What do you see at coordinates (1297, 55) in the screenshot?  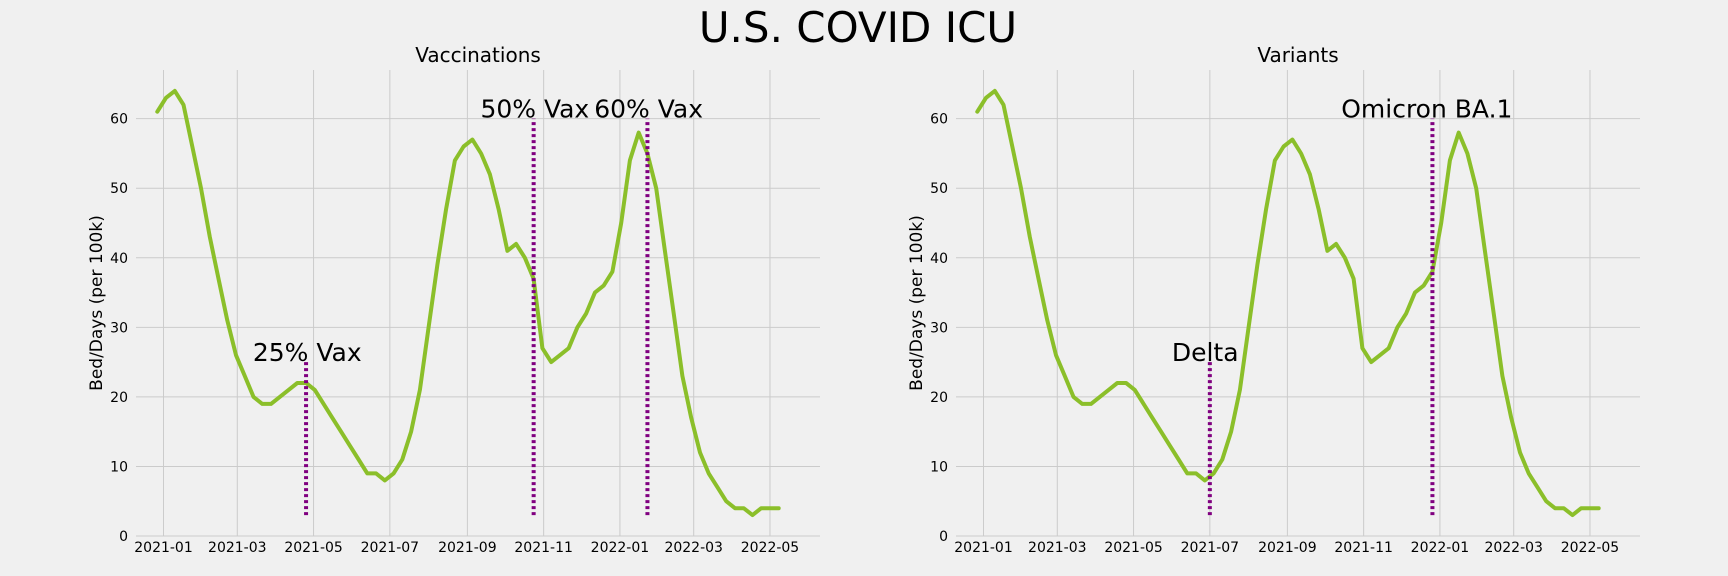 I see `panel-title: Variants` at bounding box center [1297, 55].